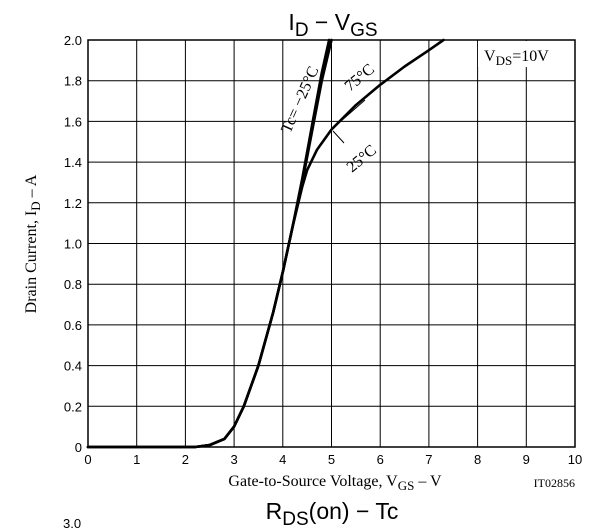 The height and width of the screenshot is (528, 599). Describe the element at coordinates (73, 121) in the screenshot. I see `y-tick-label-8: 1.6` at that location.